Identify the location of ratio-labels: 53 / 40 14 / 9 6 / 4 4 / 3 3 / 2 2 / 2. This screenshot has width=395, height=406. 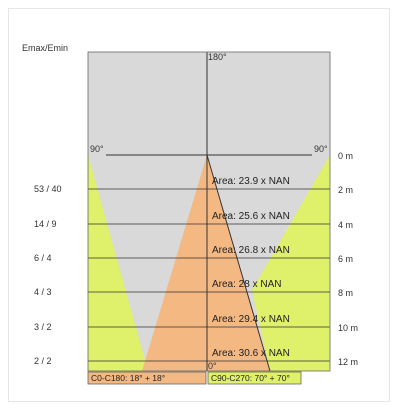
(48, 275).